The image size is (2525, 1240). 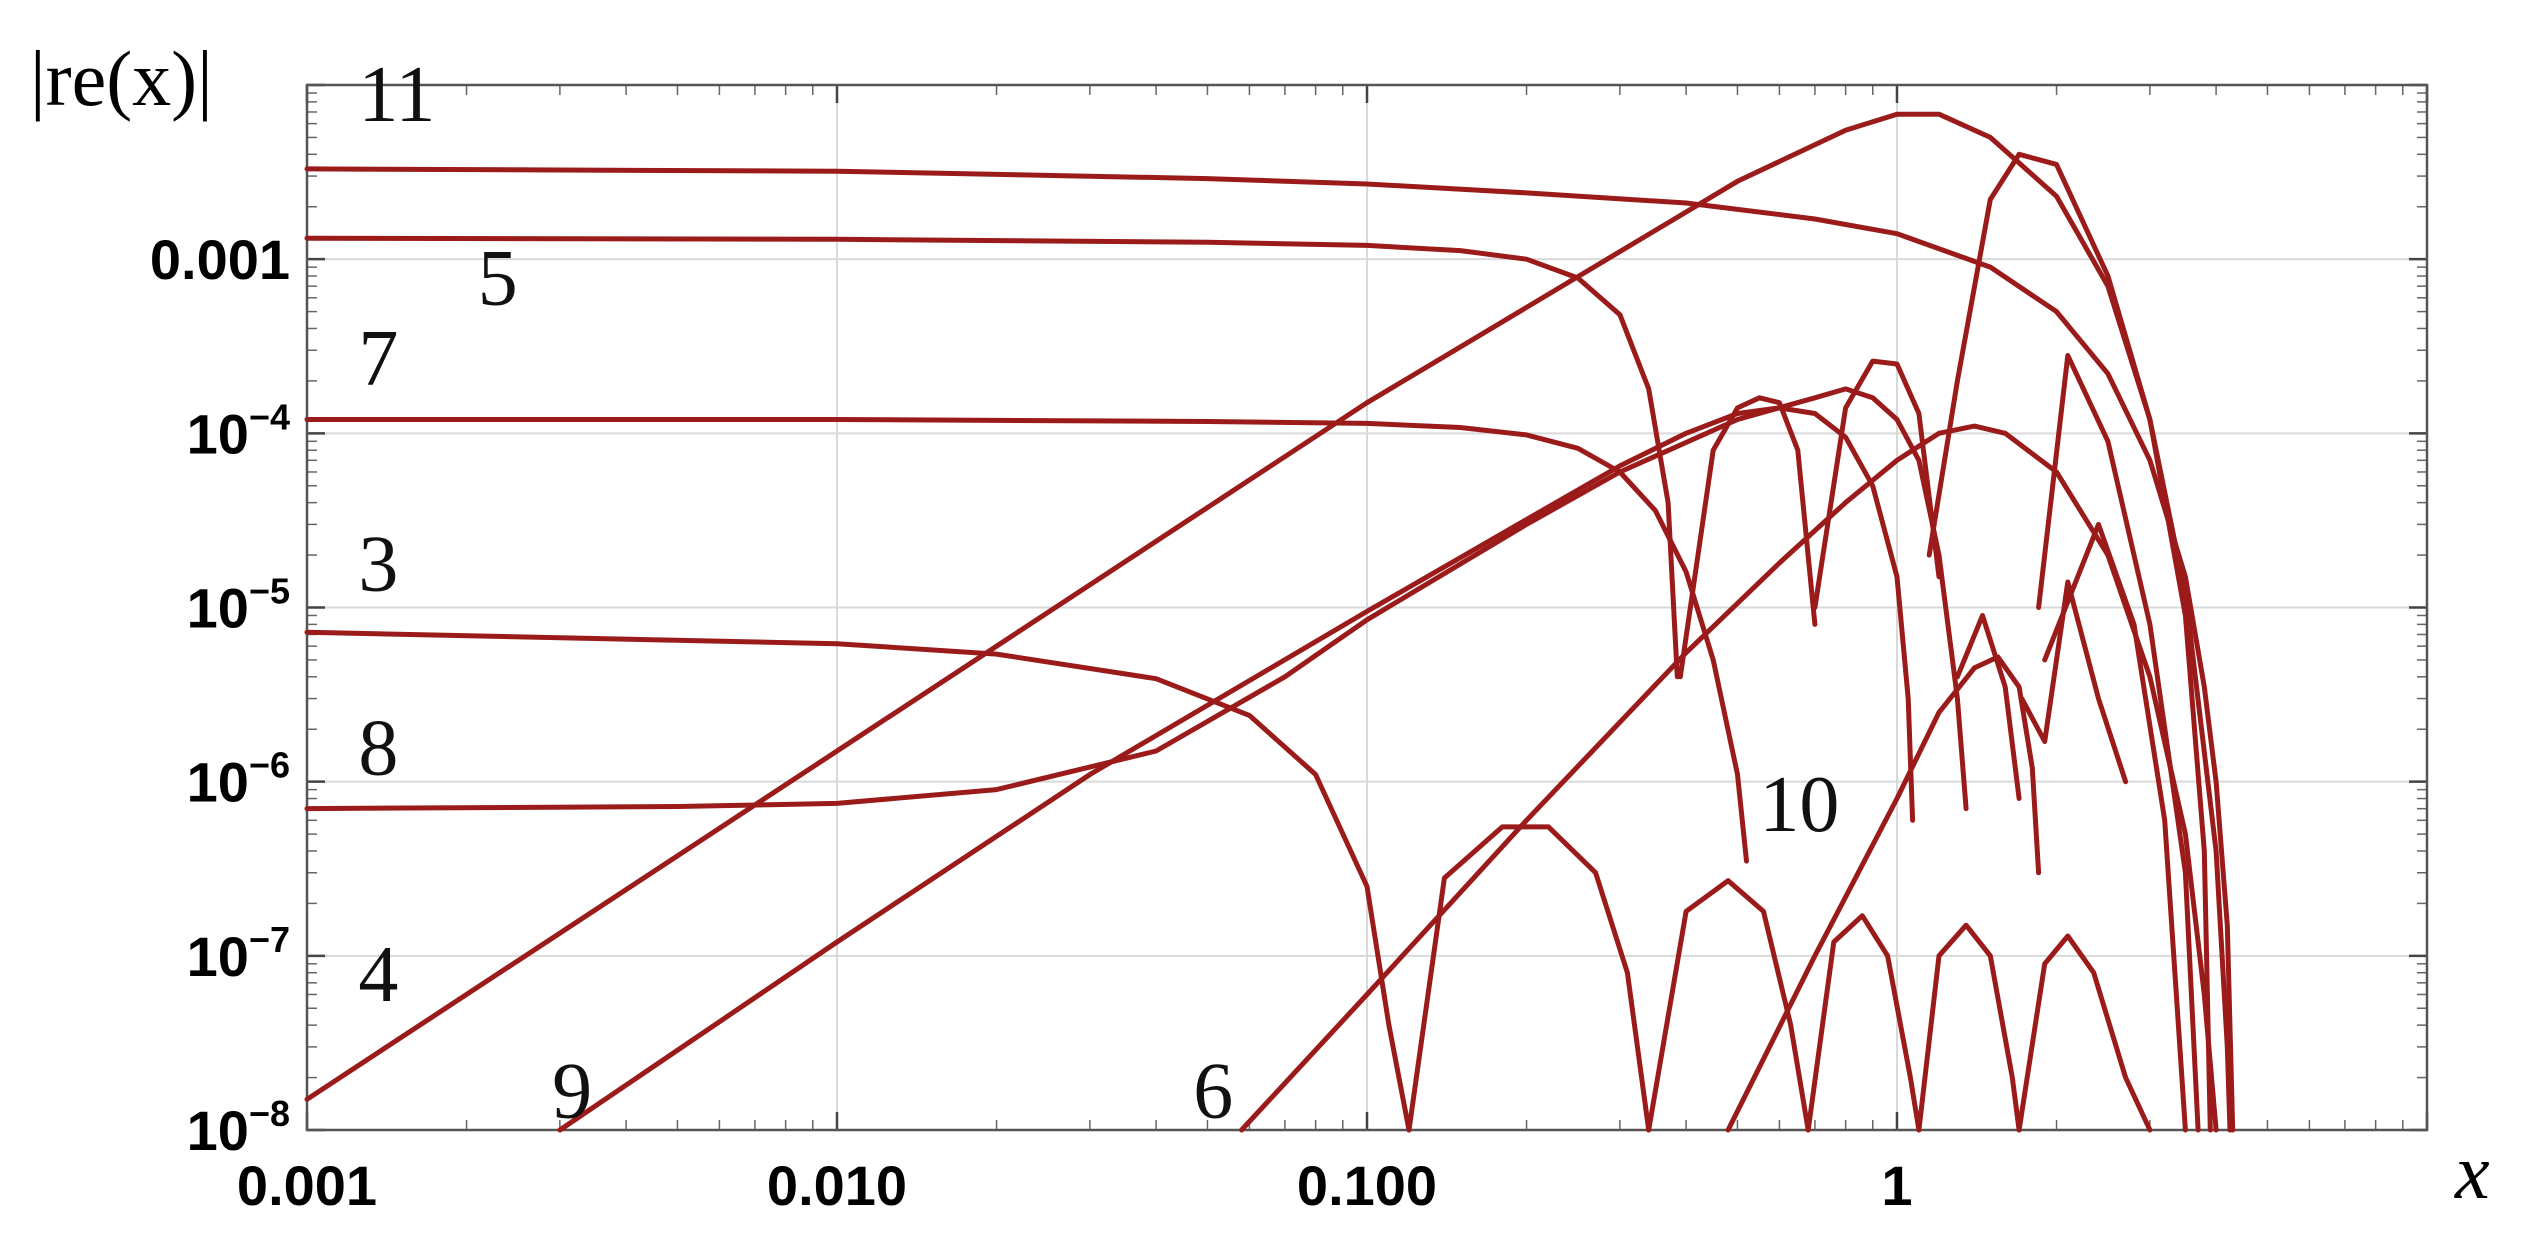 I want to click on curve-lobes-b, so click(x=2069, y=642).